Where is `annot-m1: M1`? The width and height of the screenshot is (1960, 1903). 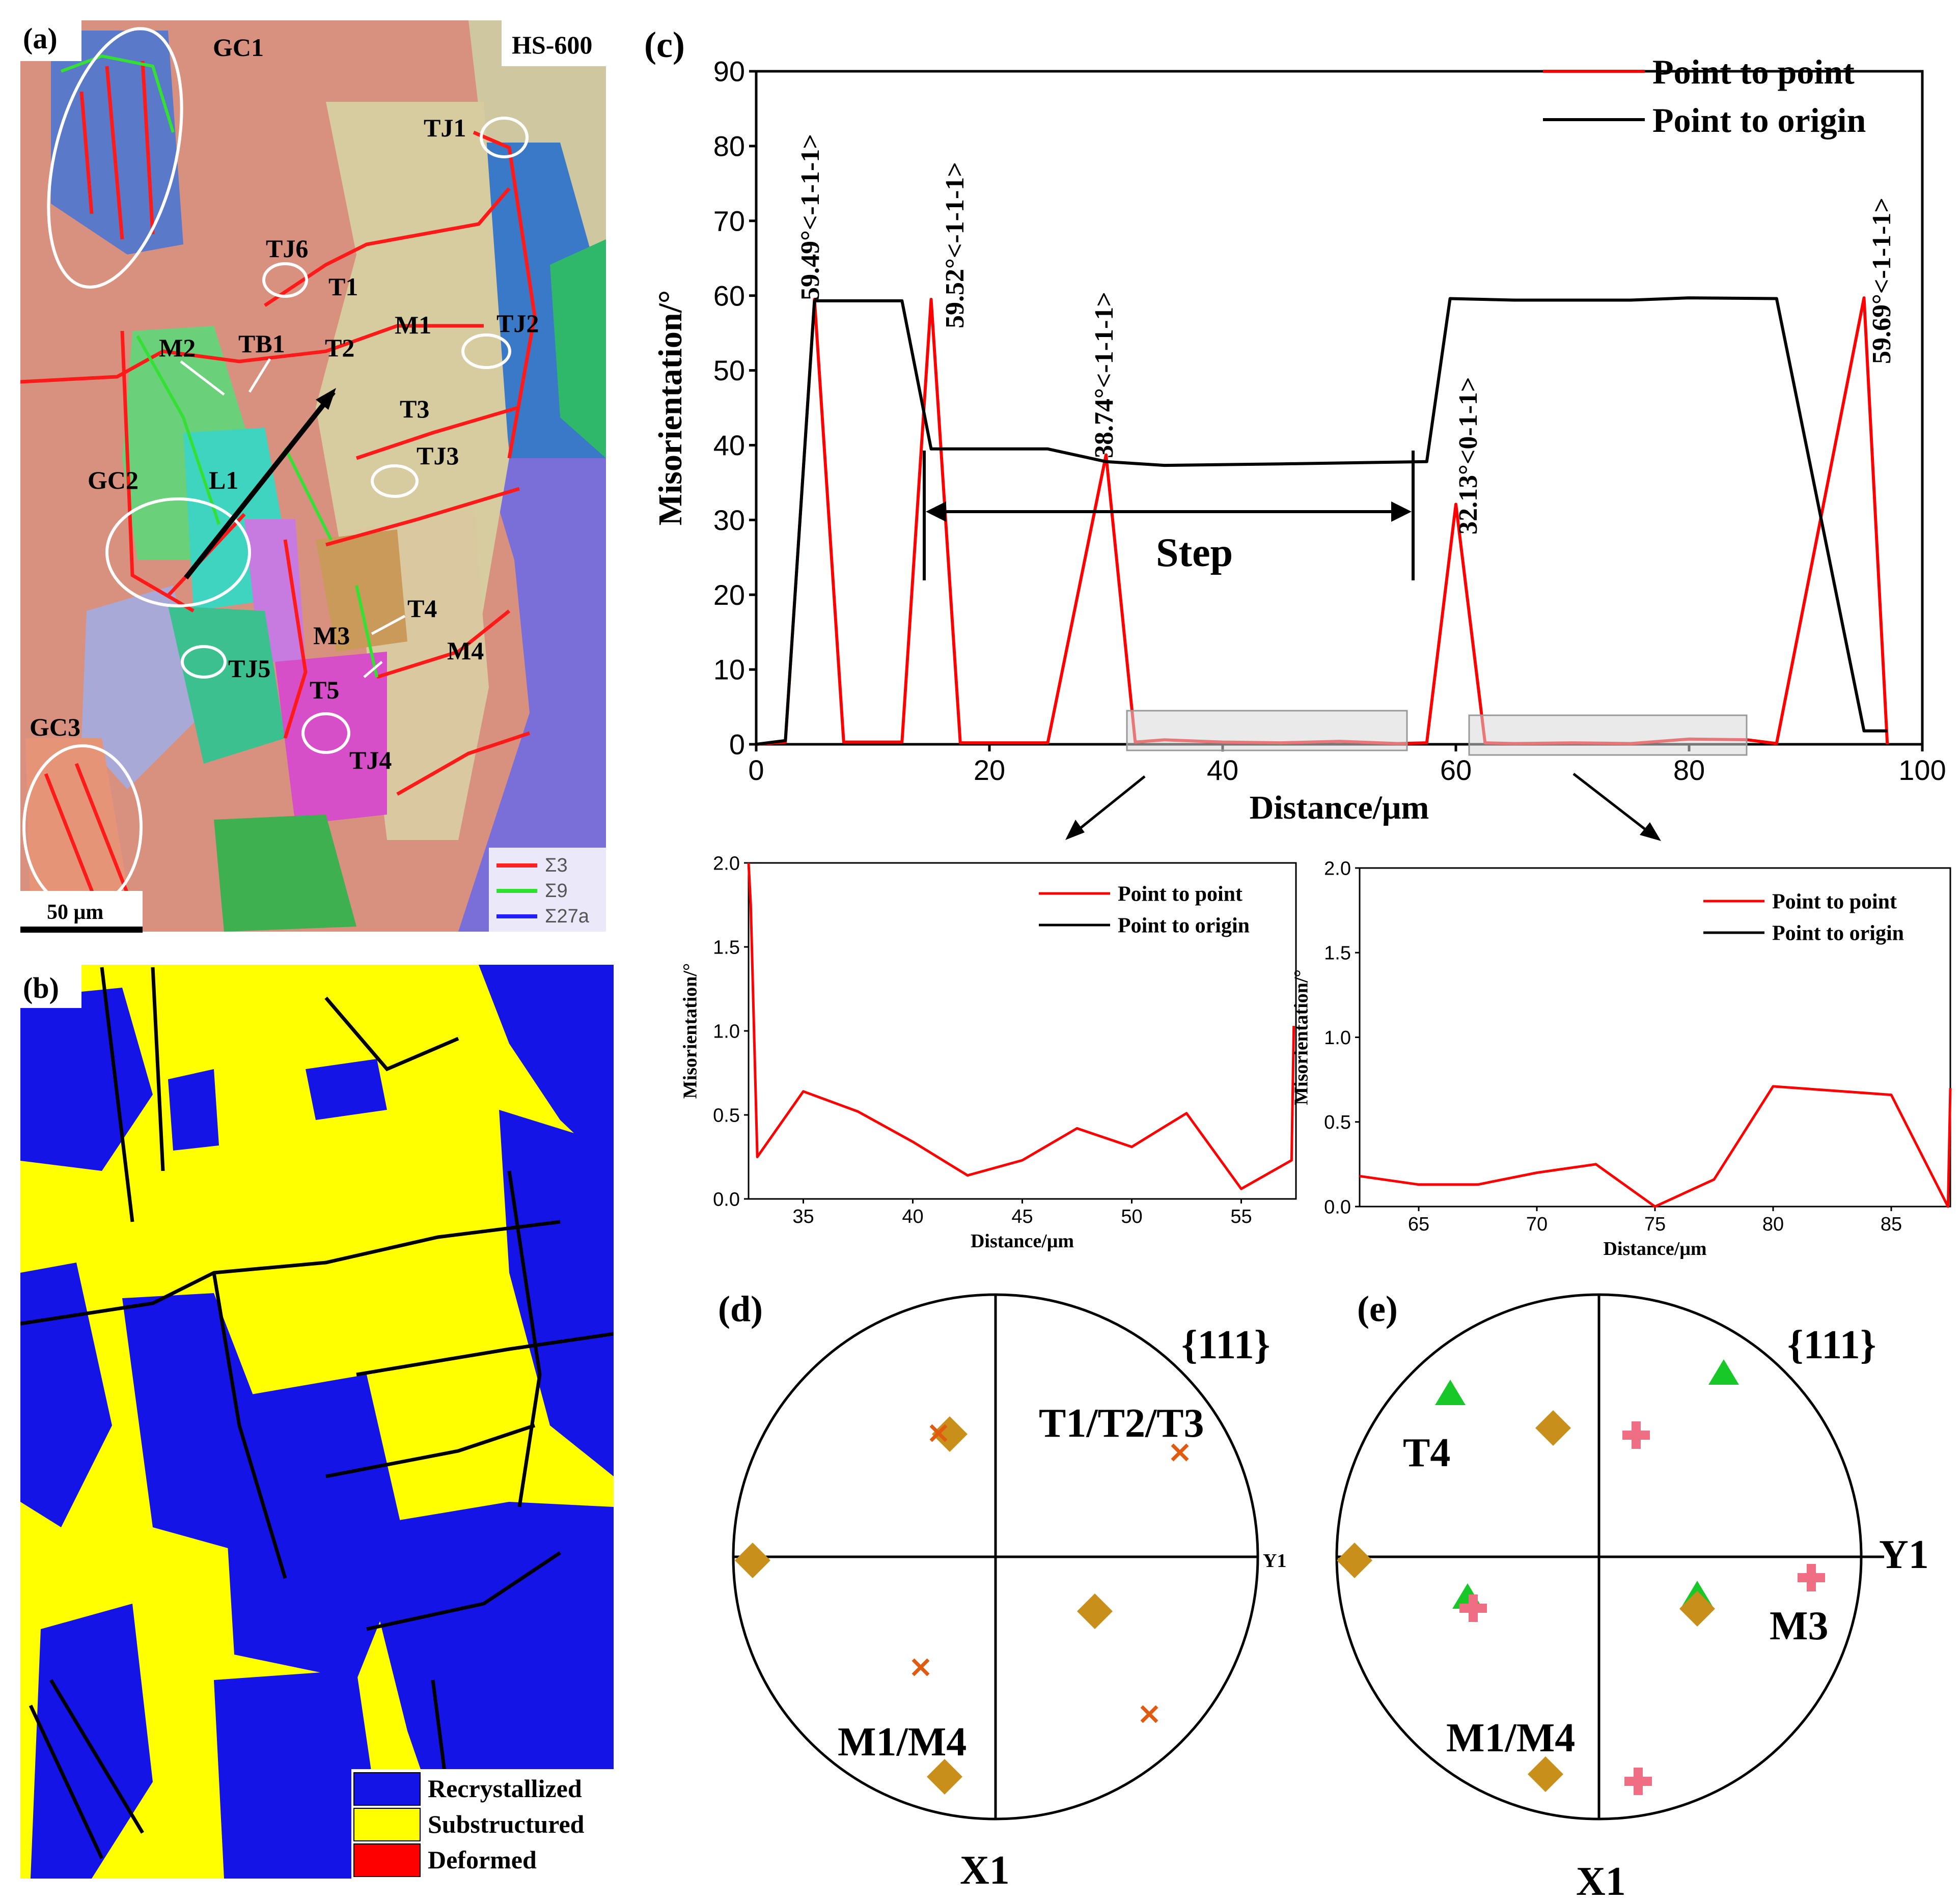
annot-m1: M1 is located at coordinates (413, 325).